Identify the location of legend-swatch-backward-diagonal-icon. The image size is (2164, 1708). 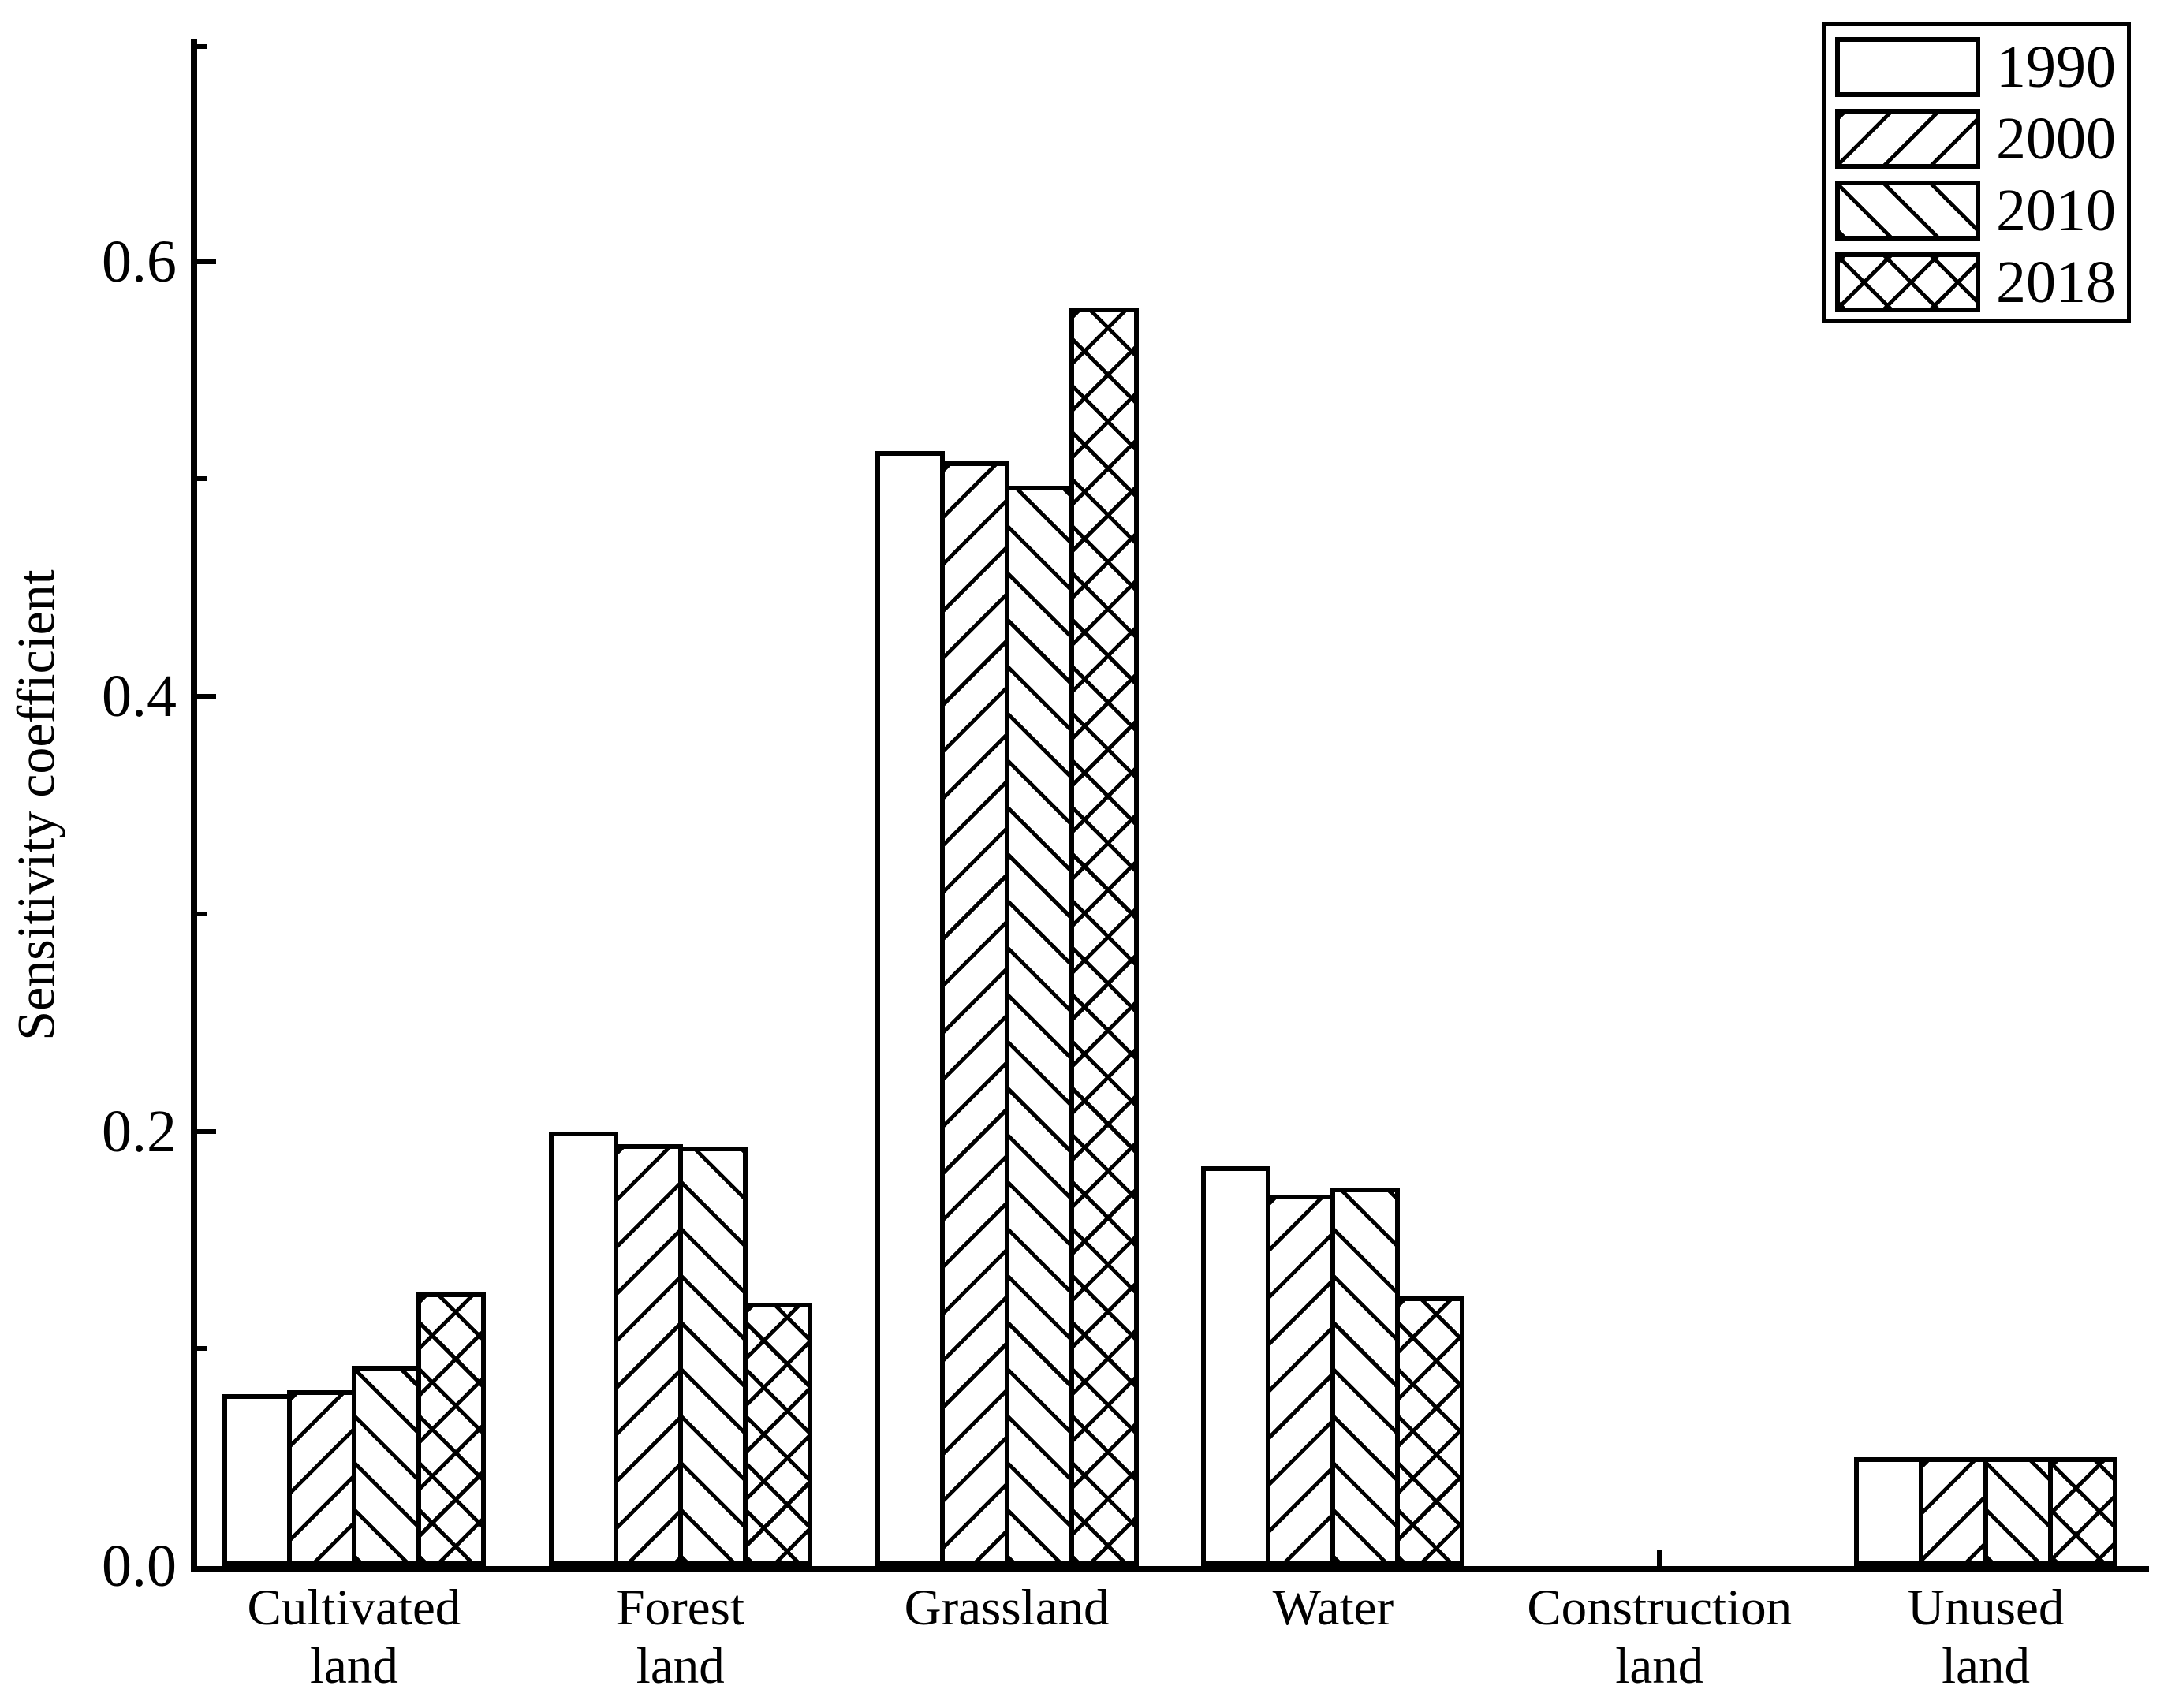
(1908, 210).